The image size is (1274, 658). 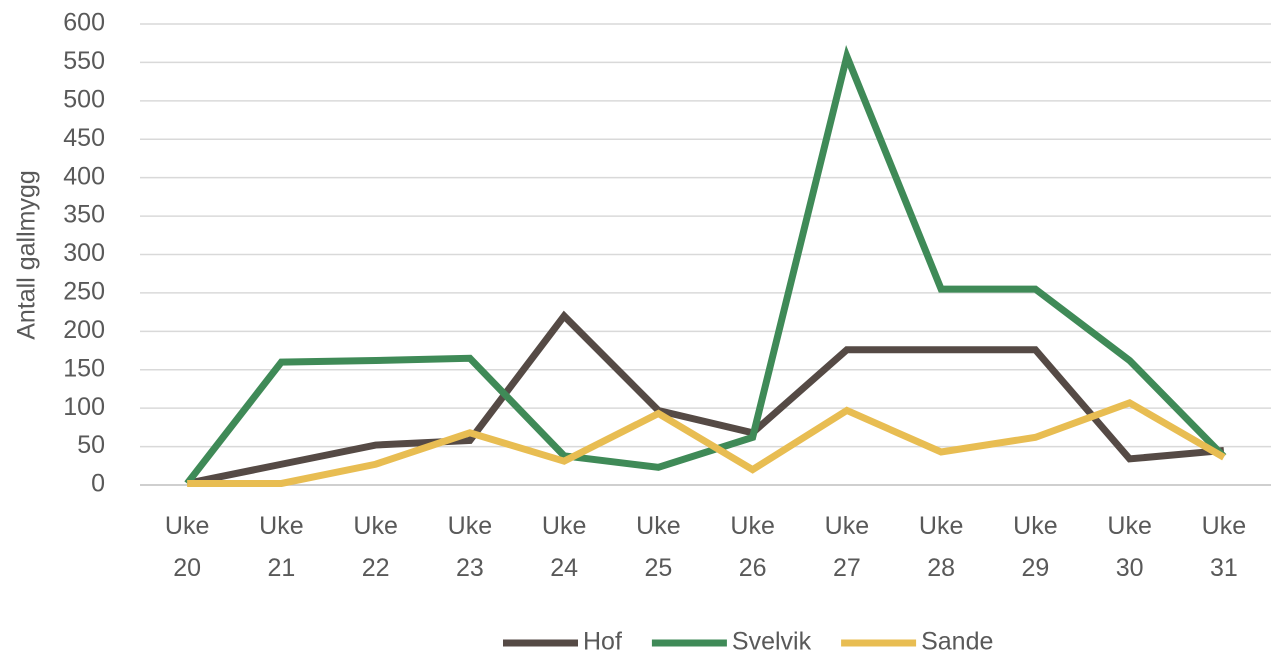 I want to click on y-tick-label: 50, so click(x=91, y=445).